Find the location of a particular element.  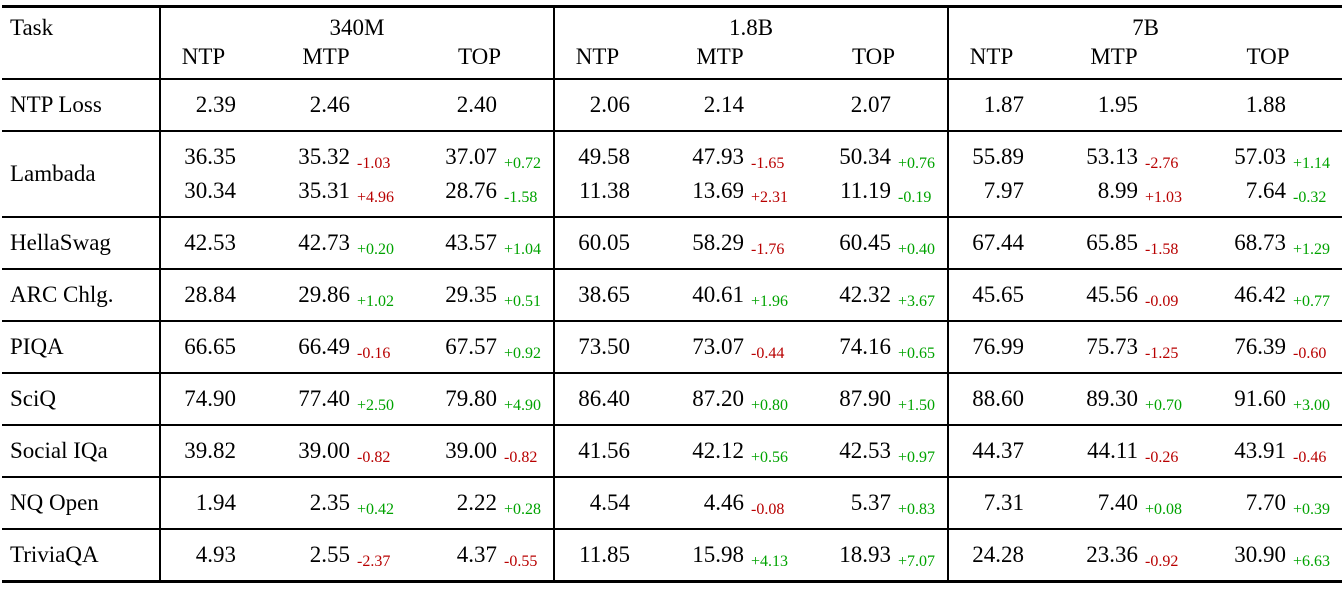

metric-cell: 1.95 is located at coordinates (1114, 105).